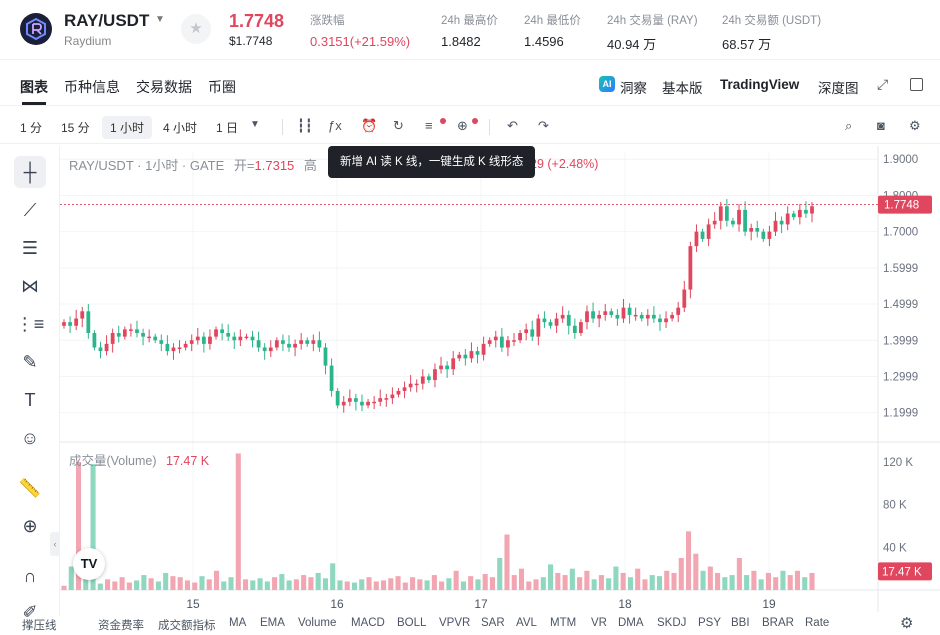  I want to click on tab-coin-info: 币种信息, so click(92, 87).